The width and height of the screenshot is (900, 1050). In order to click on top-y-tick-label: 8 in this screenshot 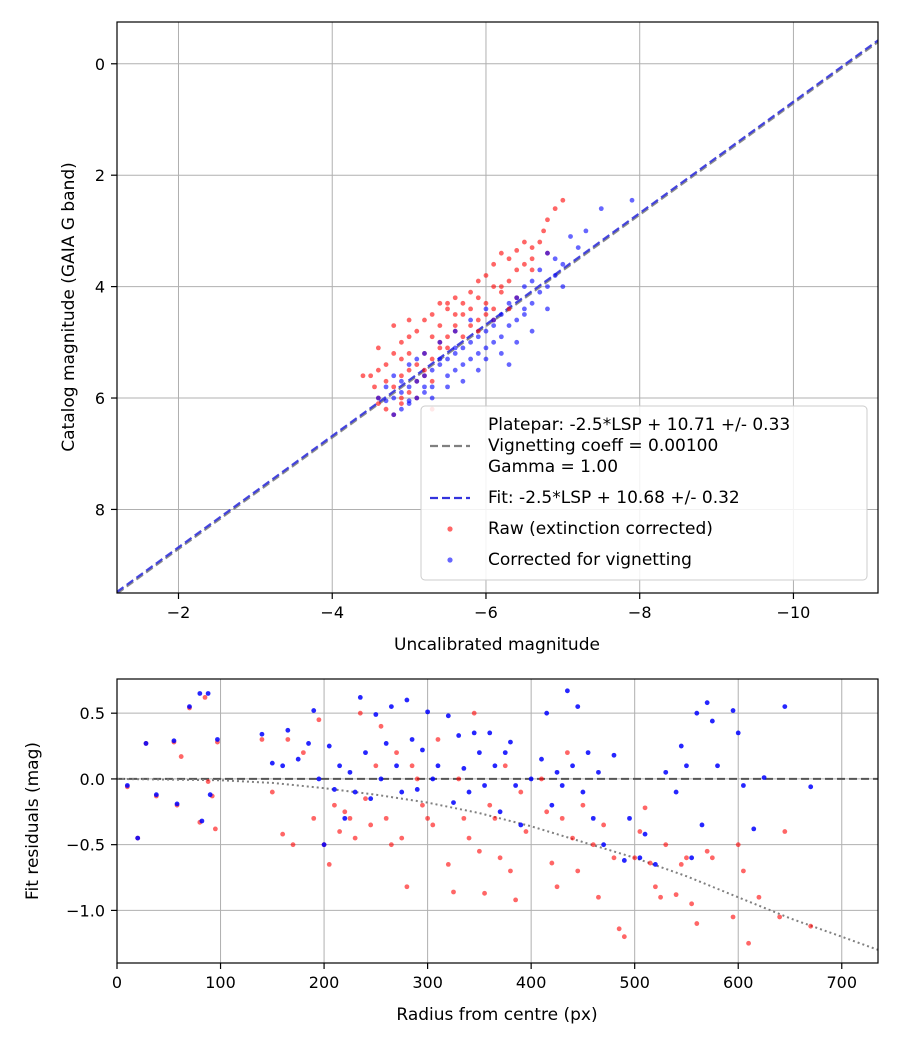, I will do `click(100, 509)`.